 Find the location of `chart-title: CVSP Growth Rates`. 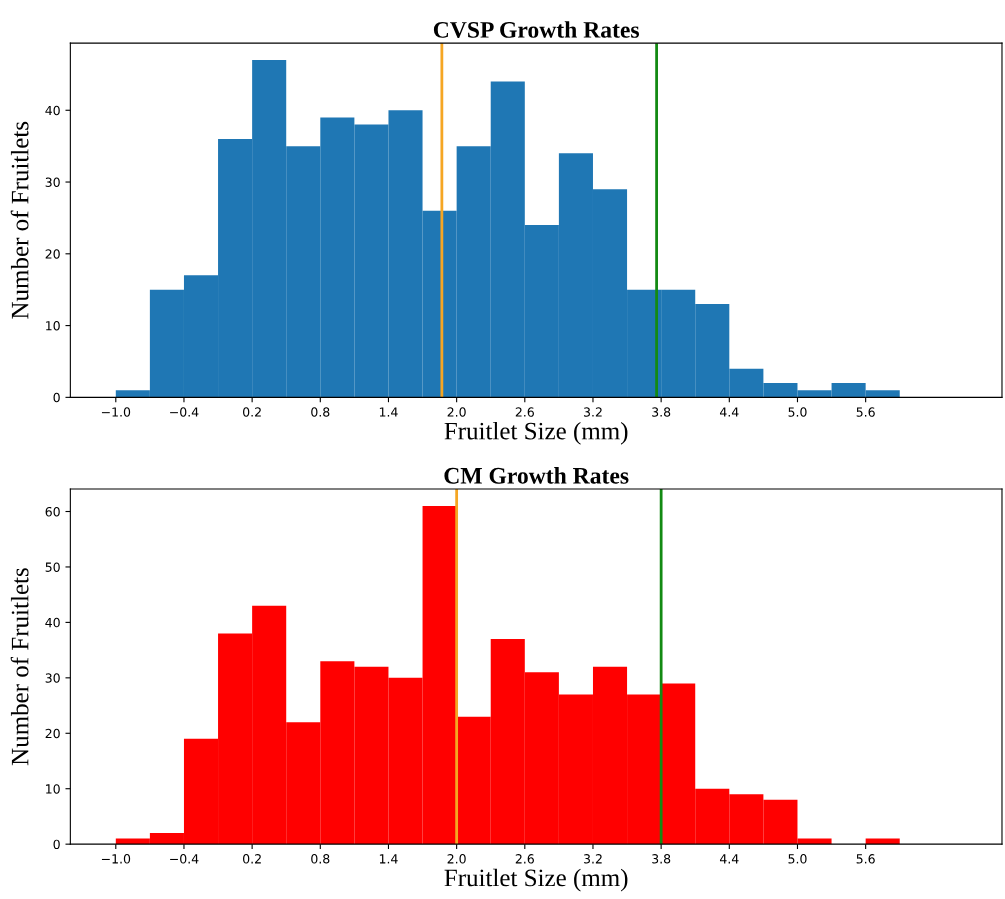

chart-title: CVSP Growth Rates is located at coordinates (536, 29).